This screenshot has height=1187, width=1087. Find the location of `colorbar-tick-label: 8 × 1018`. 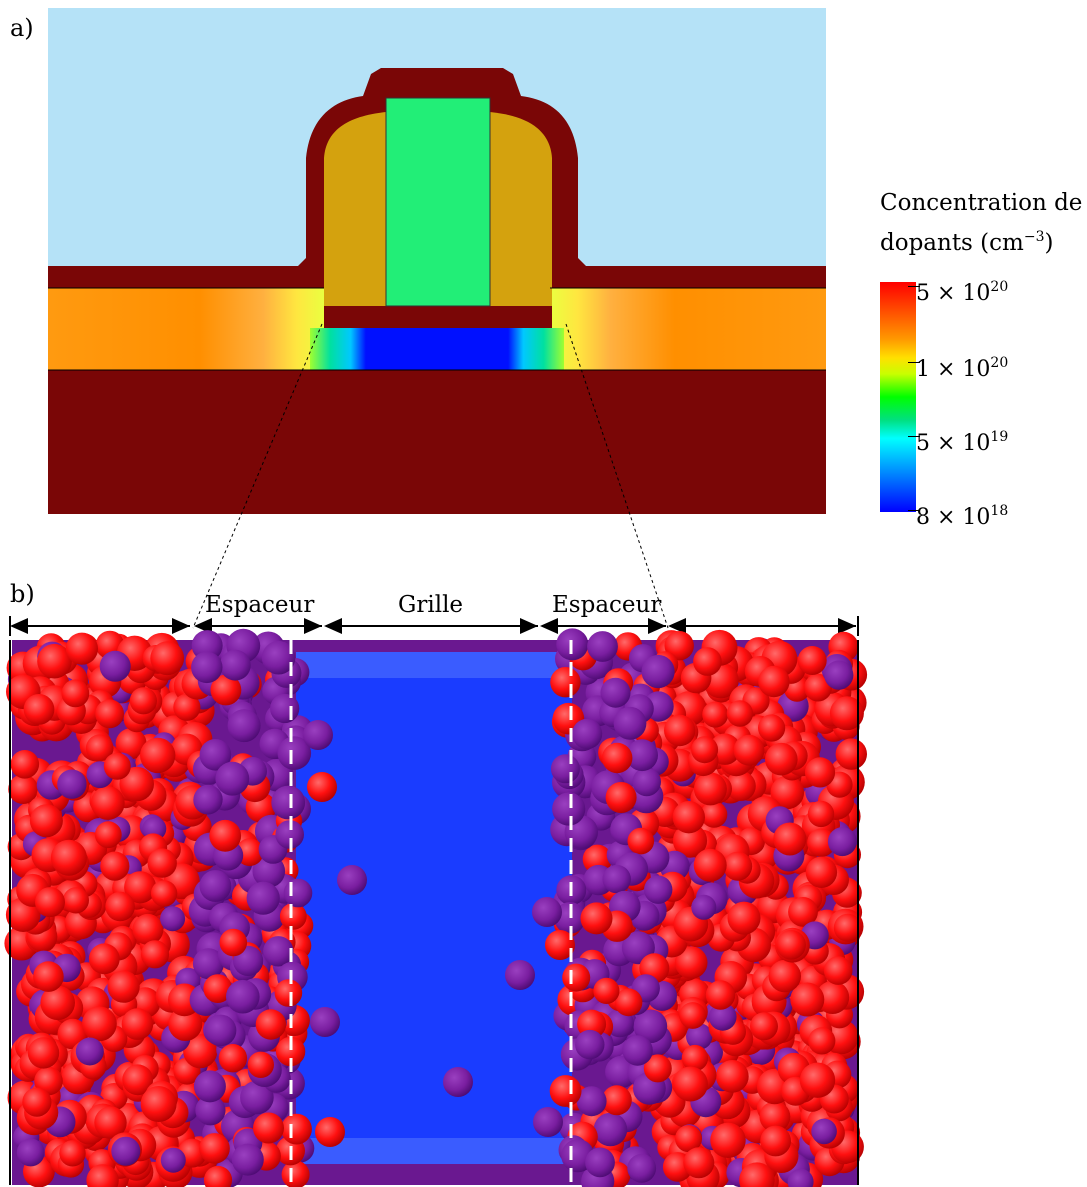

colorbar-tick-label: 8 × 1018 is located at coordinates (962, 516).